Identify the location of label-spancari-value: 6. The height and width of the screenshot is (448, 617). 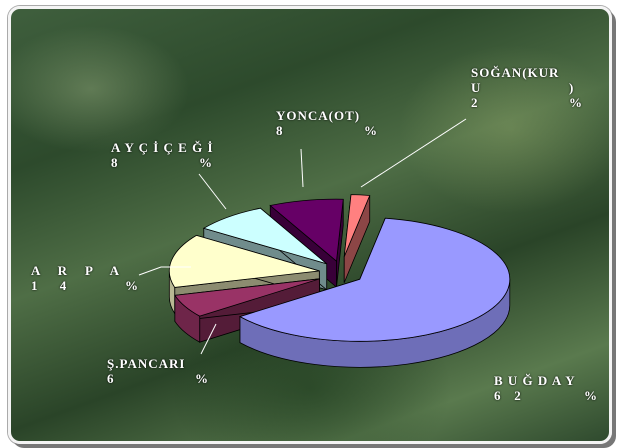
(111, 378).